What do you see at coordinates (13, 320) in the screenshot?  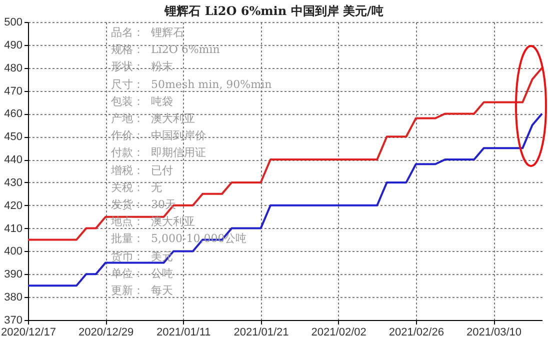 I see `y-tick-label: 370` at bounding box center [13, 320].